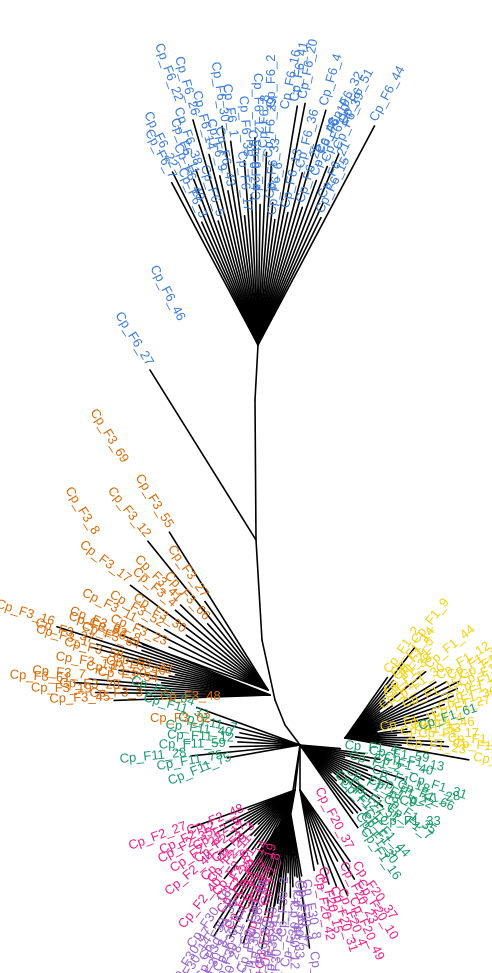 Image resolution: width=492 pixels, height=973 pixels. Describe the element at coordinates (153, 755) in the screenshot. I see `tip-label: Cp_F11_28` at that location.